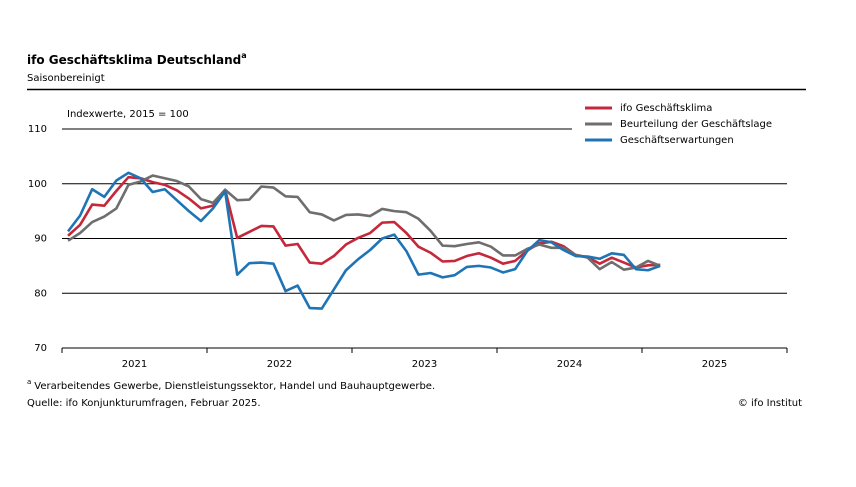 The width and height of the screenshot is (856, 487). I want to click on legend-label: Beurteilung der Geschäftslage, so click(696, 124).